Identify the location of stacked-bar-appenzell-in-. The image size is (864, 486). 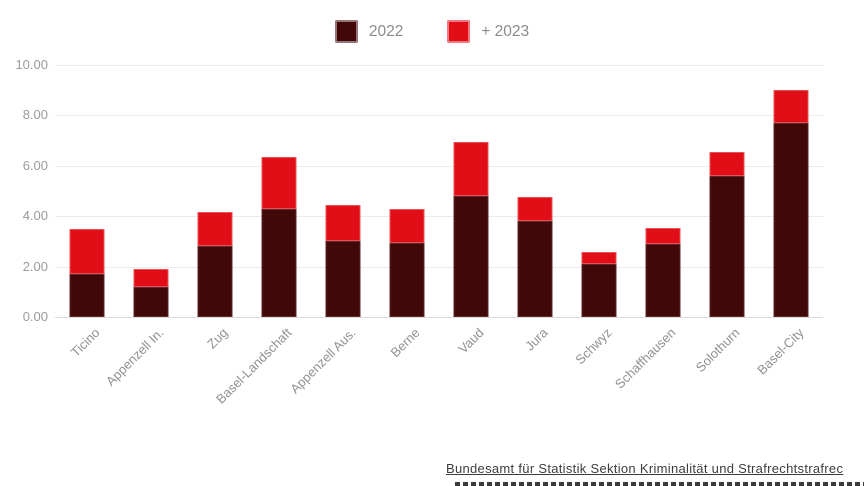
(151, 293).